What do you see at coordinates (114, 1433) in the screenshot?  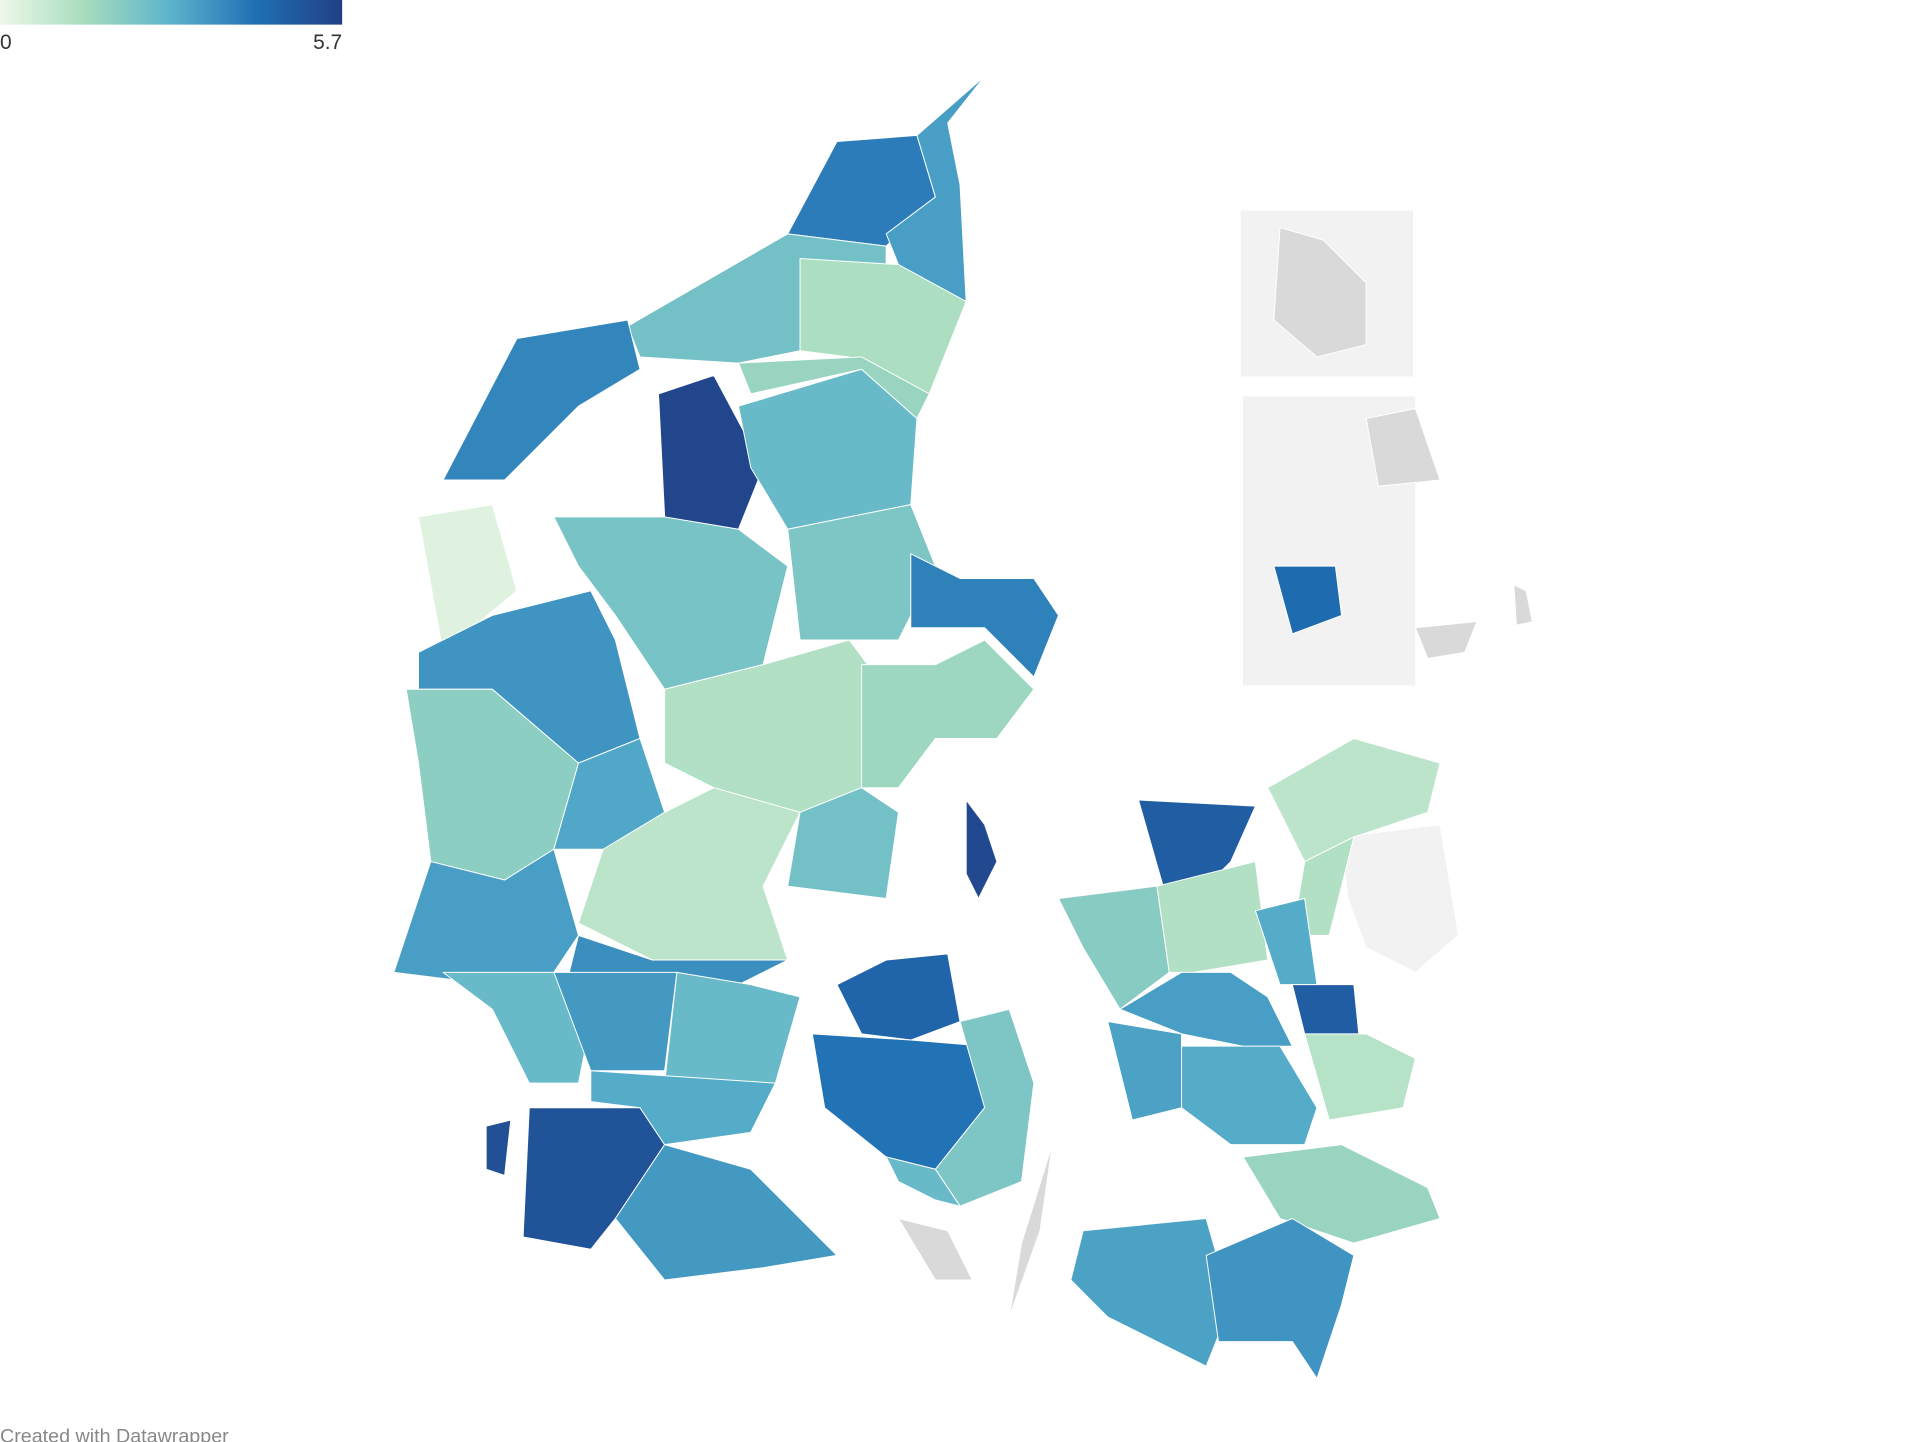 I see `credit: Created with Datawrapper` at bounding box center [114, 1433].